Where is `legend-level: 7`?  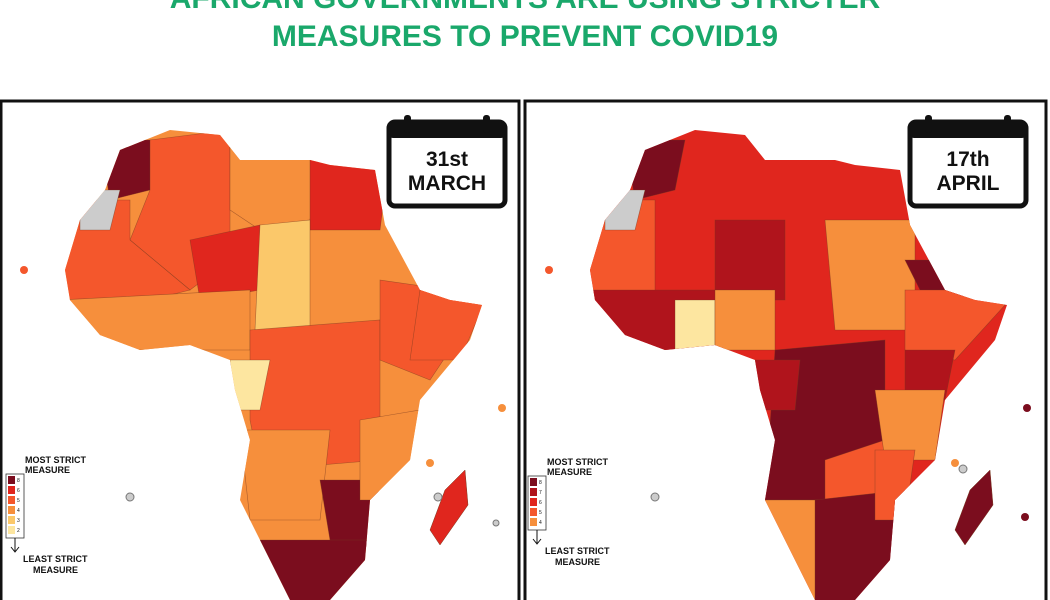
legend-level: 7 is located at coordinates (540, 493).